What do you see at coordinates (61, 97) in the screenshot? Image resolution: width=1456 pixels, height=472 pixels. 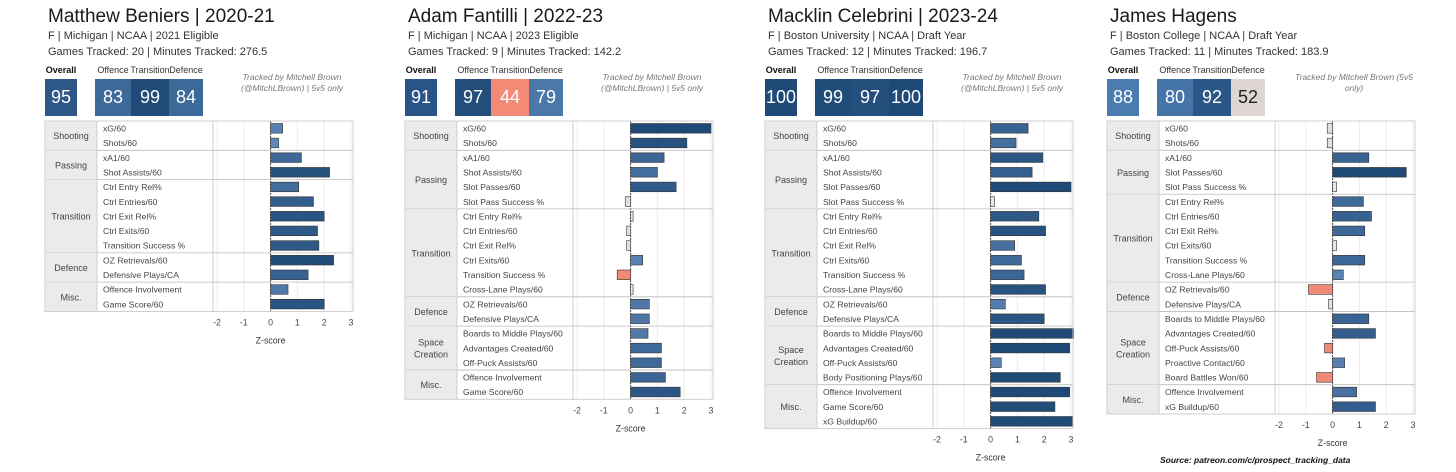 I see `overall-score-tile: 95` at bounding box center [61, 97].